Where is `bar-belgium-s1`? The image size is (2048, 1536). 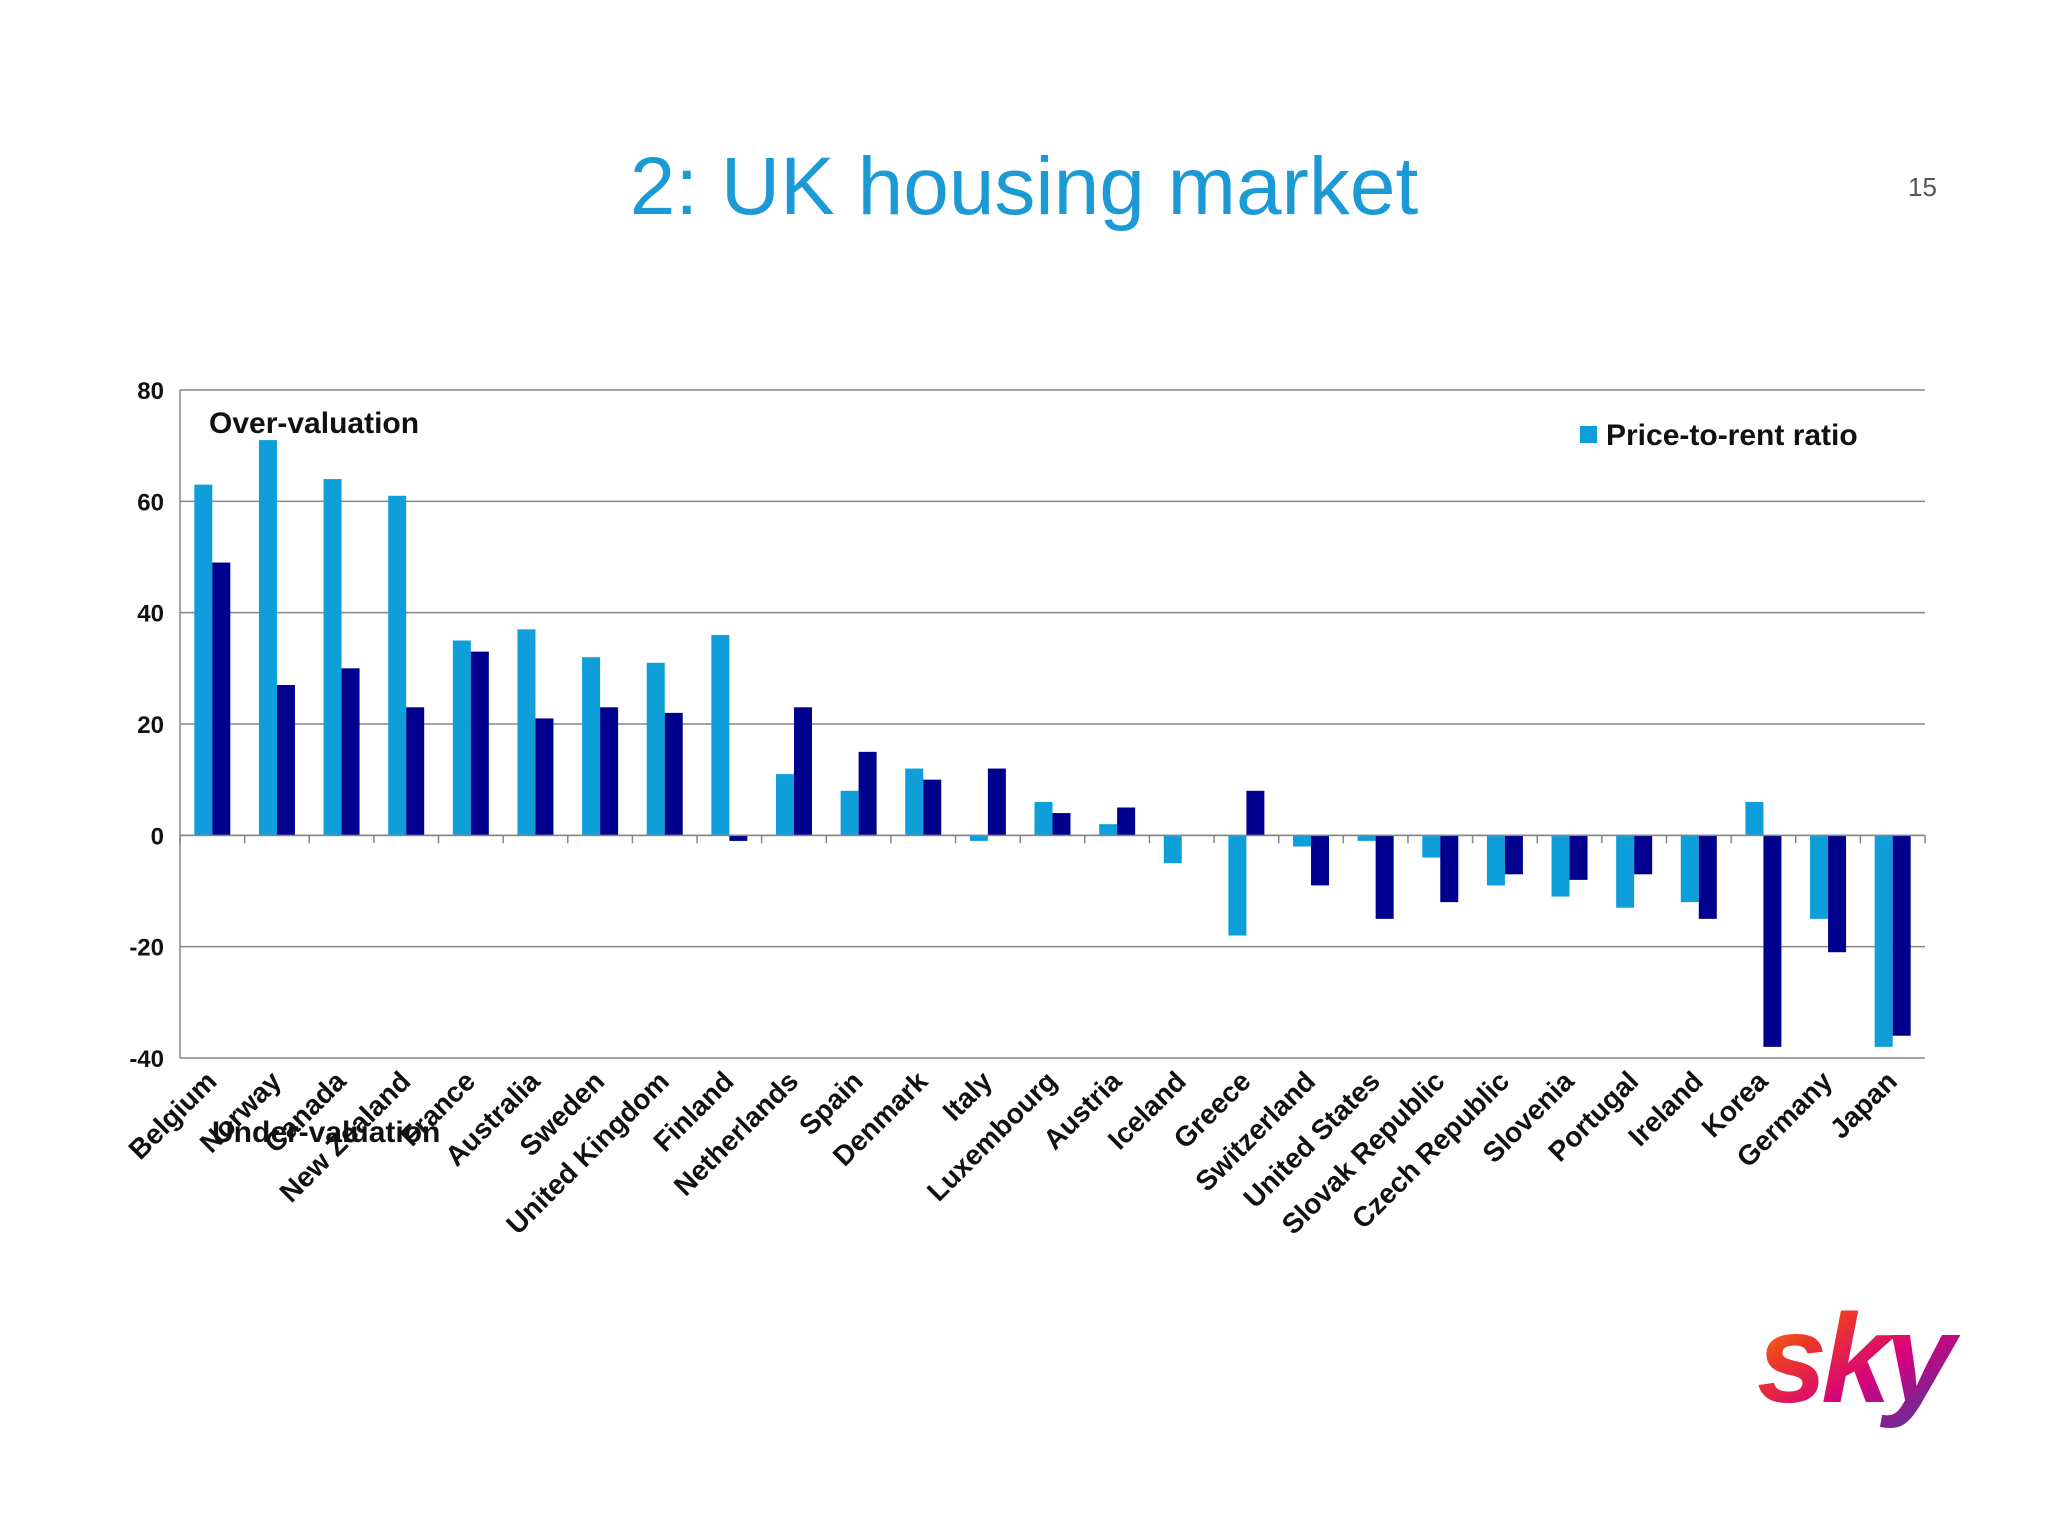 bar-belgium-s1 is located at coordinates (203, 660).